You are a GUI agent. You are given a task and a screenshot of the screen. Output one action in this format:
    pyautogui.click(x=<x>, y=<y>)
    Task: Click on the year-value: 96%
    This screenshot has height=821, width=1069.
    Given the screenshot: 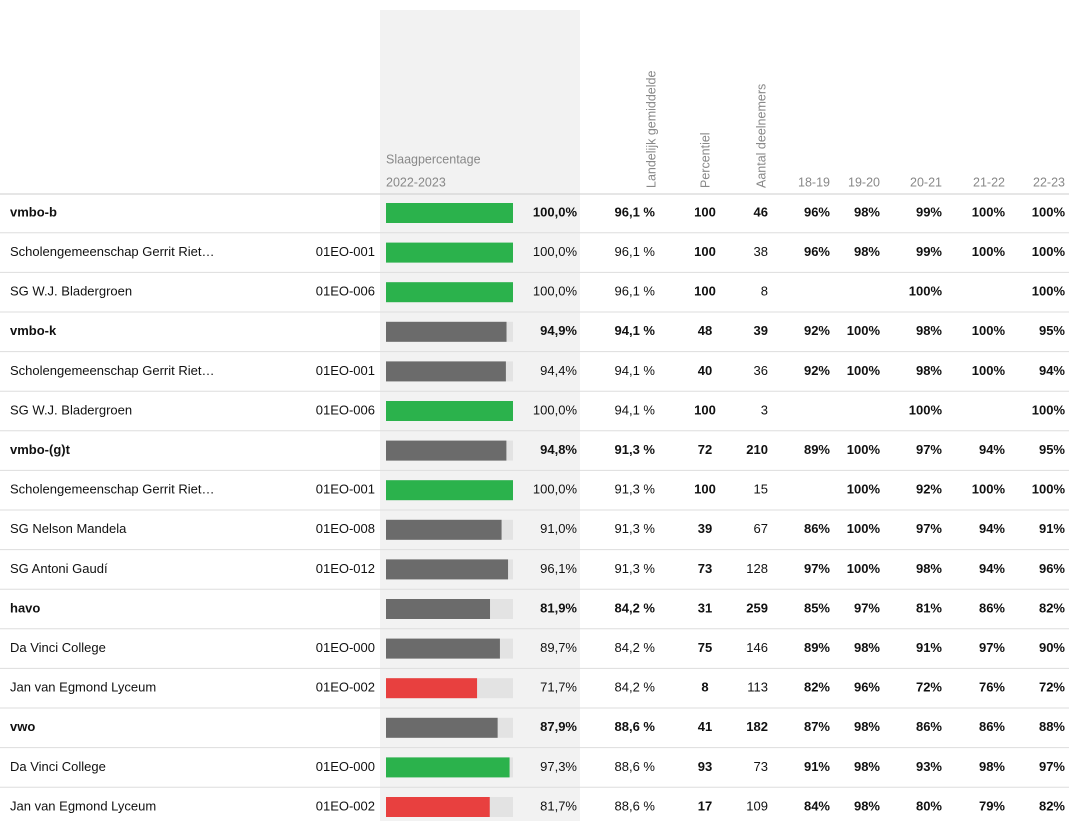 What is the action you would take?
    pyautogui.click(x=817, y=251)
    